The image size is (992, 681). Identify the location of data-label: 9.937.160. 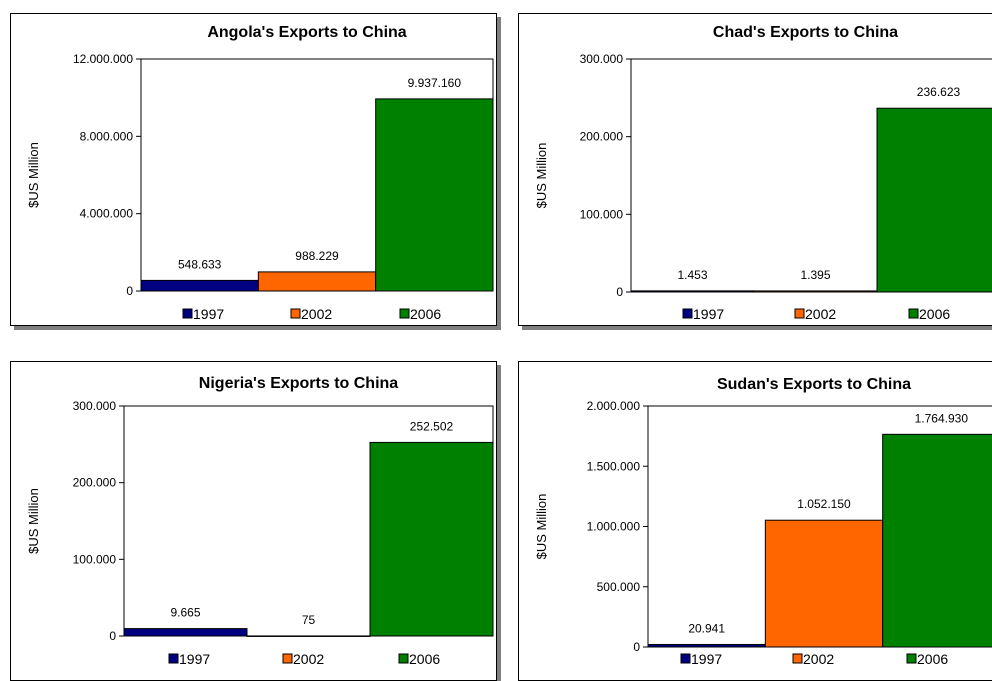
(435, 83).